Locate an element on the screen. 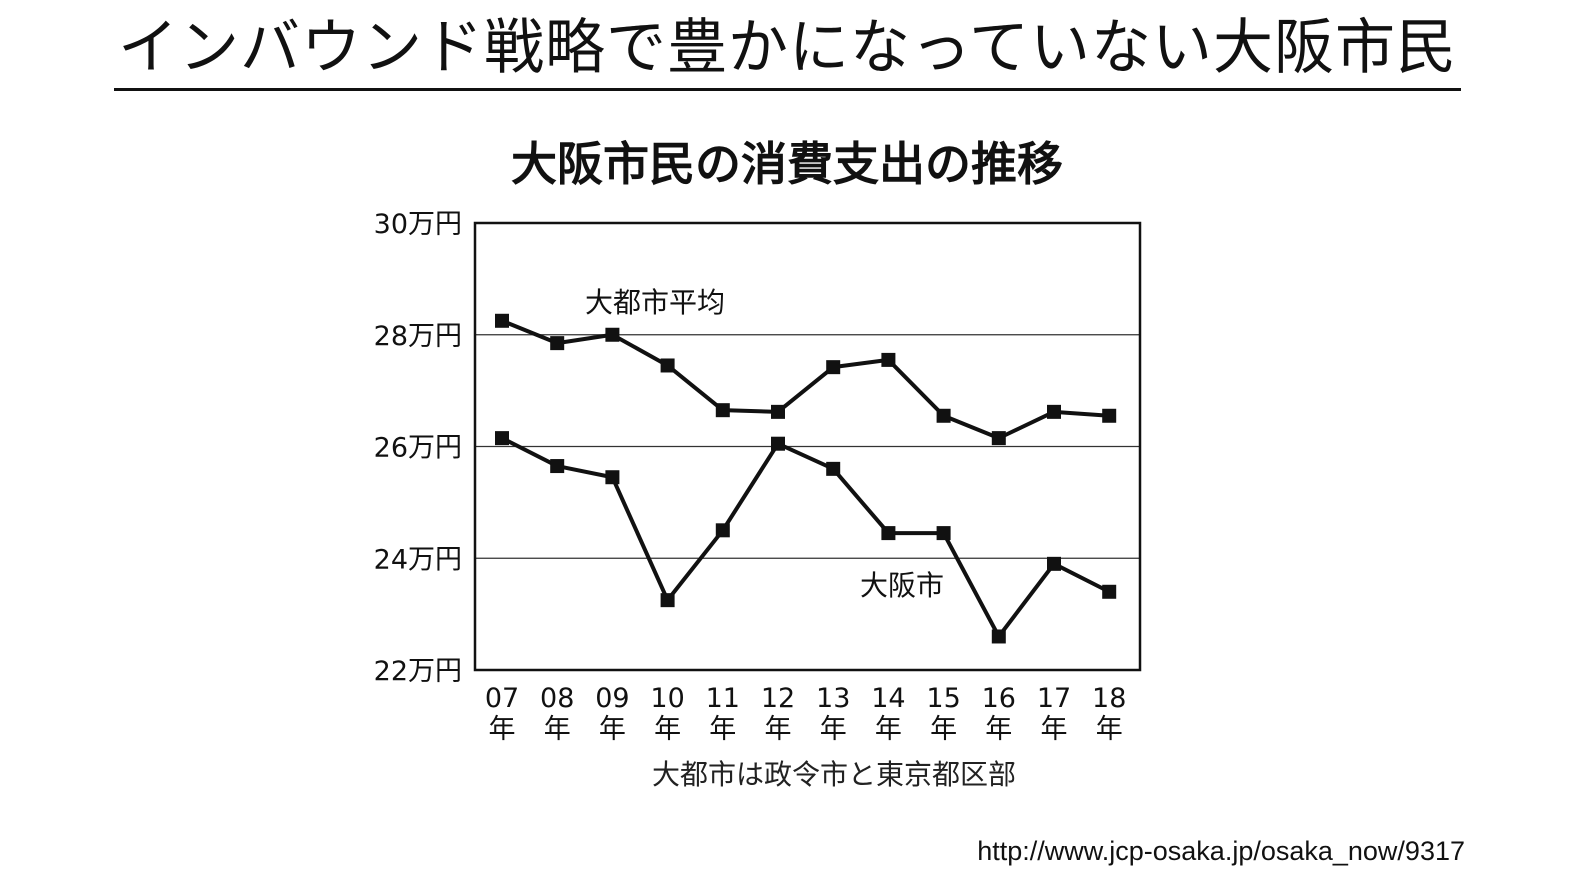  x-tick-label: 10 is located at coordinates (667, 698).